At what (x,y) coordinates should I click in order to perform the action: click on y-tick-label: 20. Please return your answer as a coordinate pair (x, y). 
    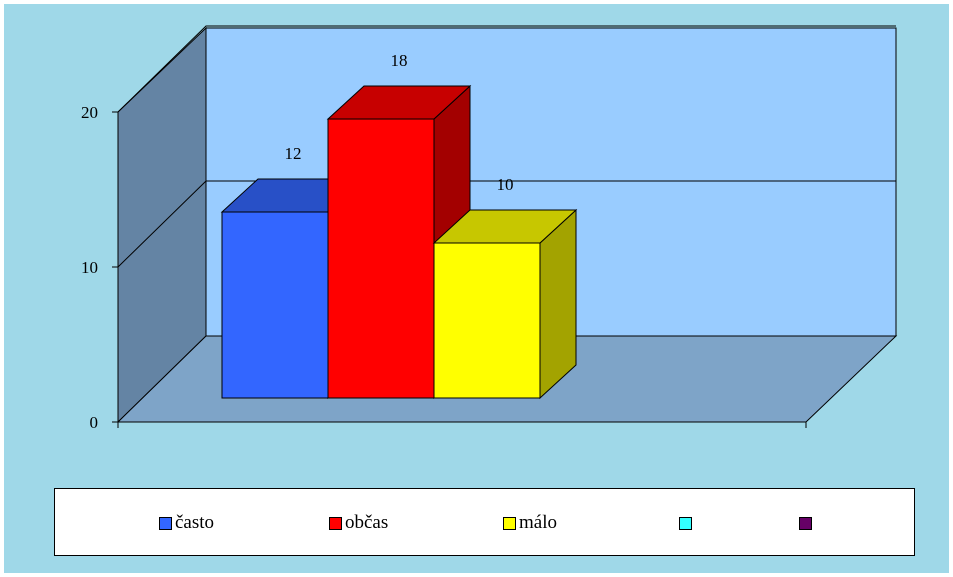
    Looking at the image, I should click on (89, 112).